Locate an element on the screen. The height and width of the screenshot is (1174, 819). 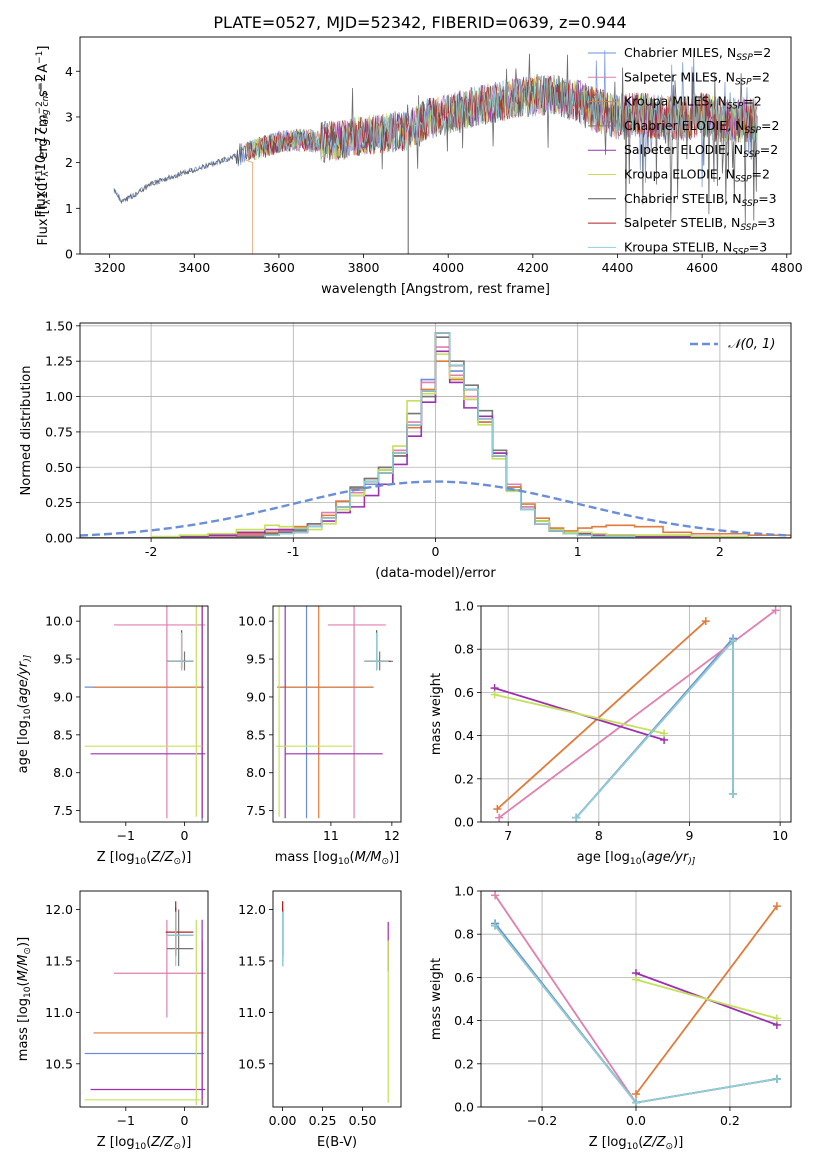
spectrum-ytick-label: 1 is located at coordinates (69, 208).